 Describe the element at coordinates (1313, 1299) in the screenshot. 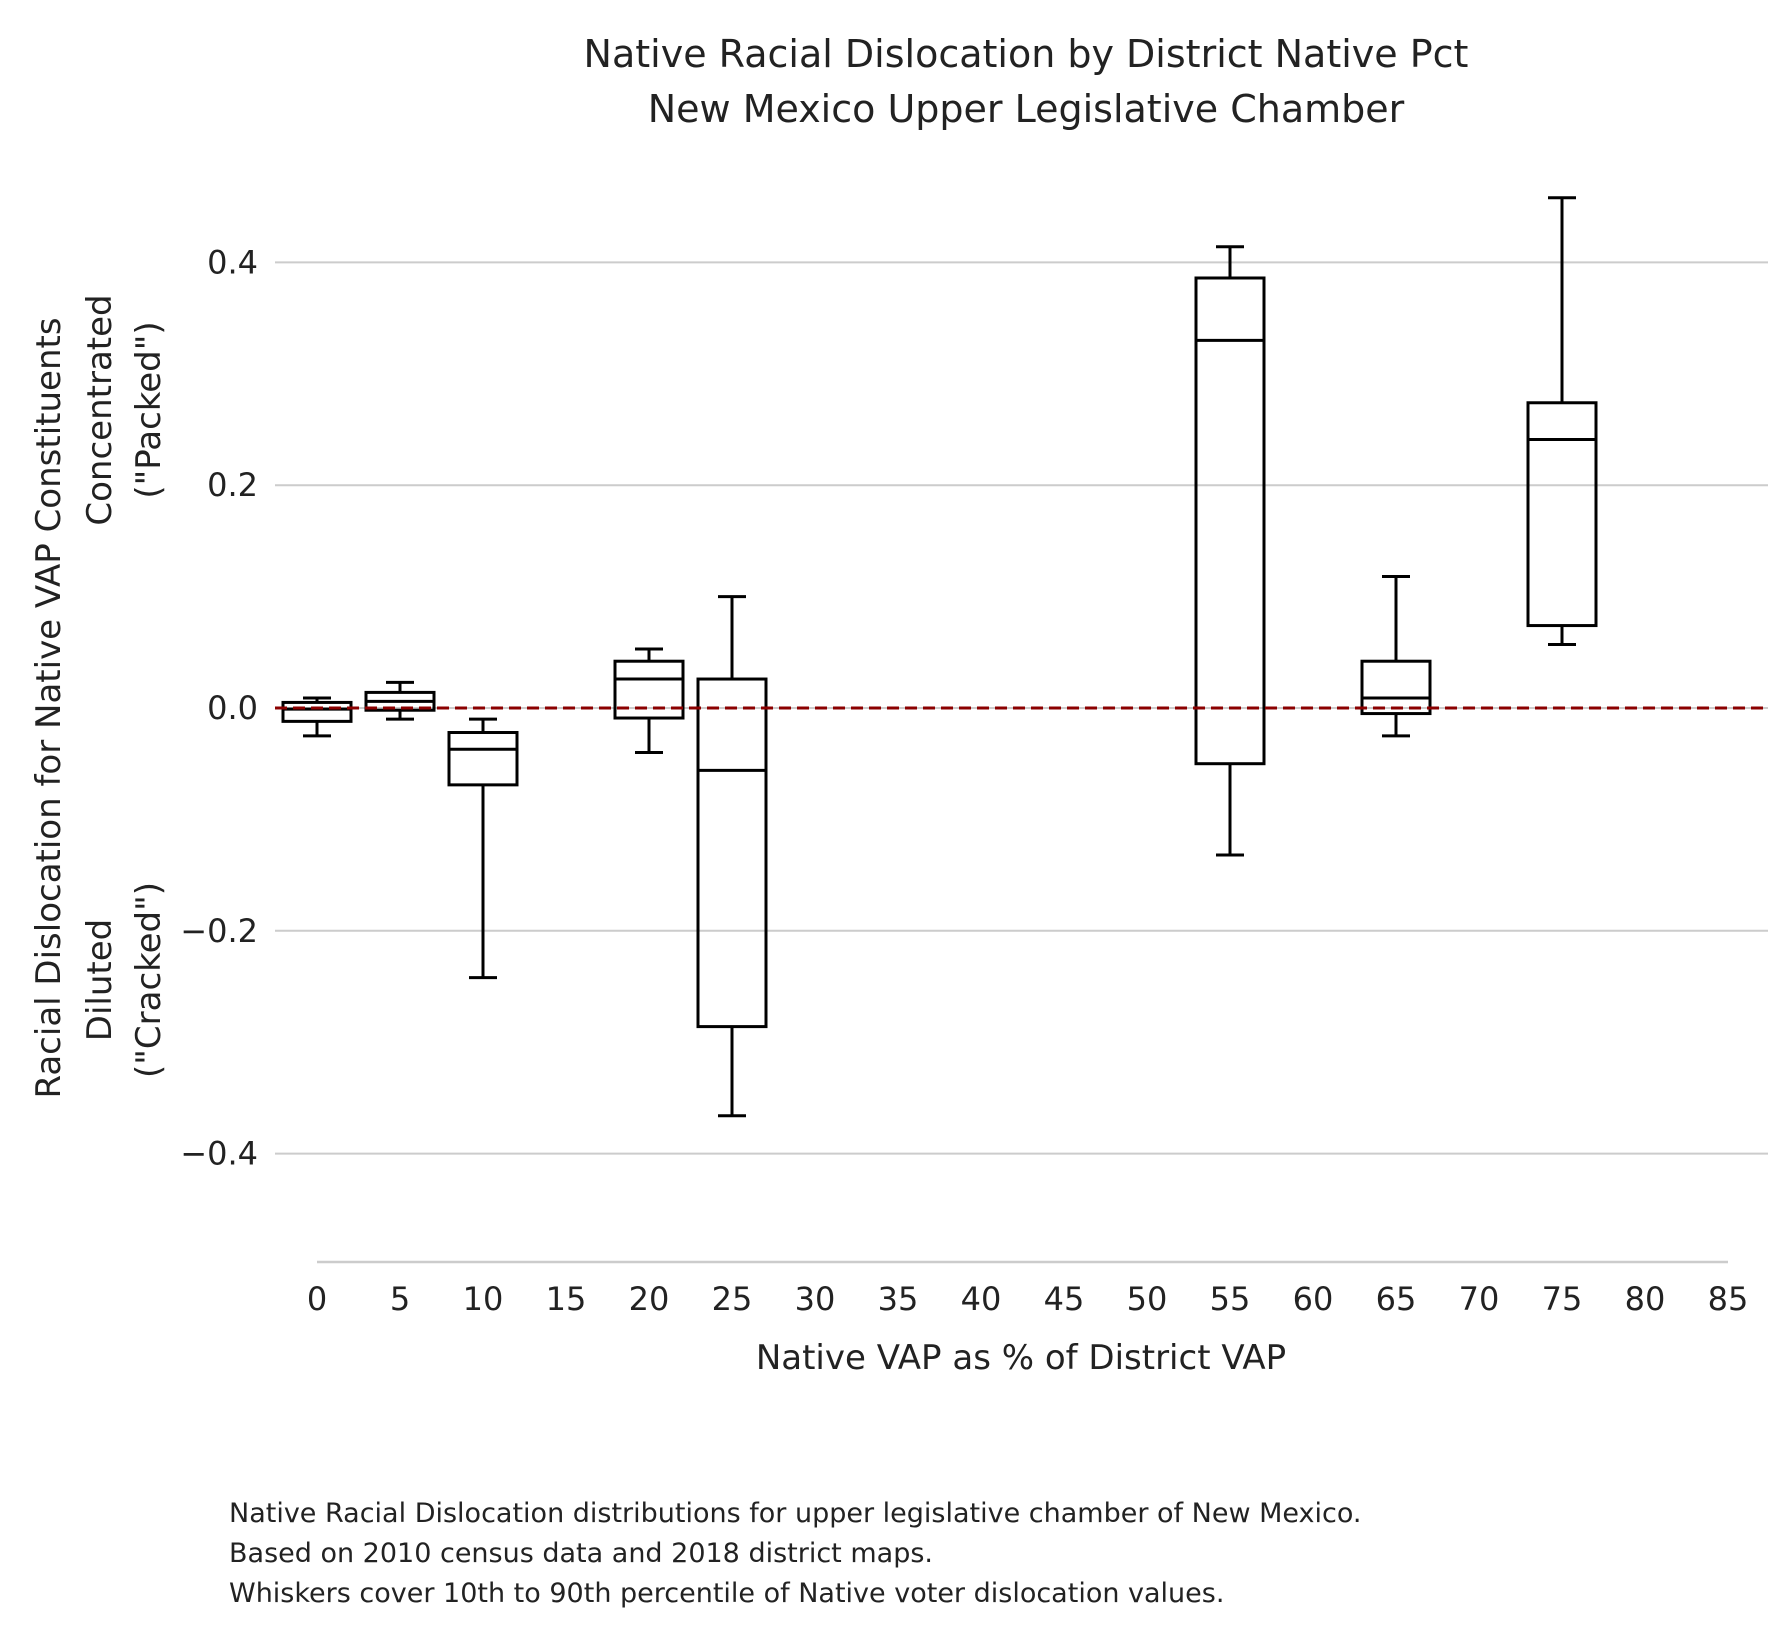

I see `x-tick-label: 60` at that location.